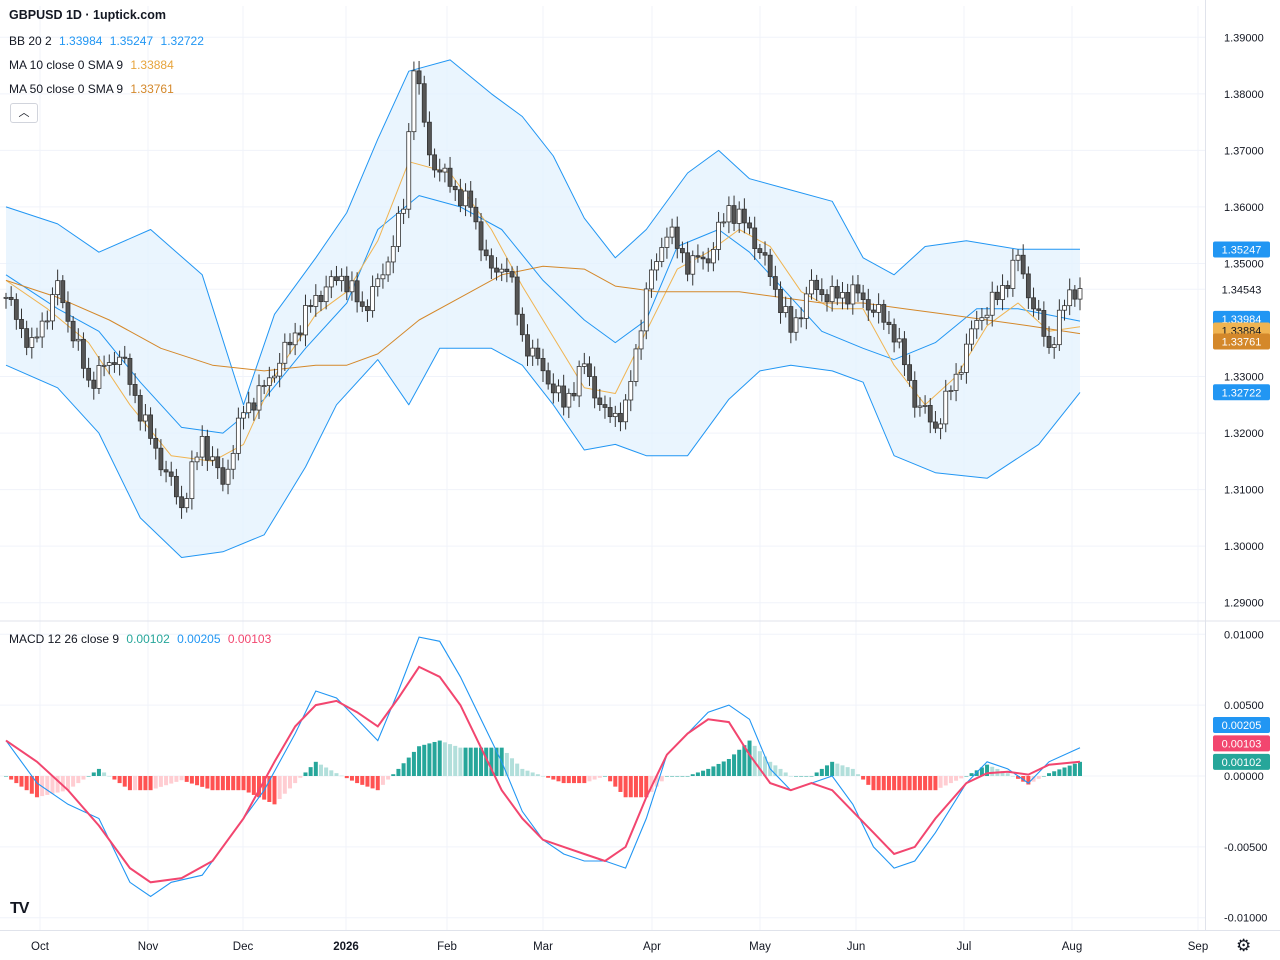 This screenshot has height=960, width=1280. I want to click on ma50-tag-bg, so click(1241, 341).